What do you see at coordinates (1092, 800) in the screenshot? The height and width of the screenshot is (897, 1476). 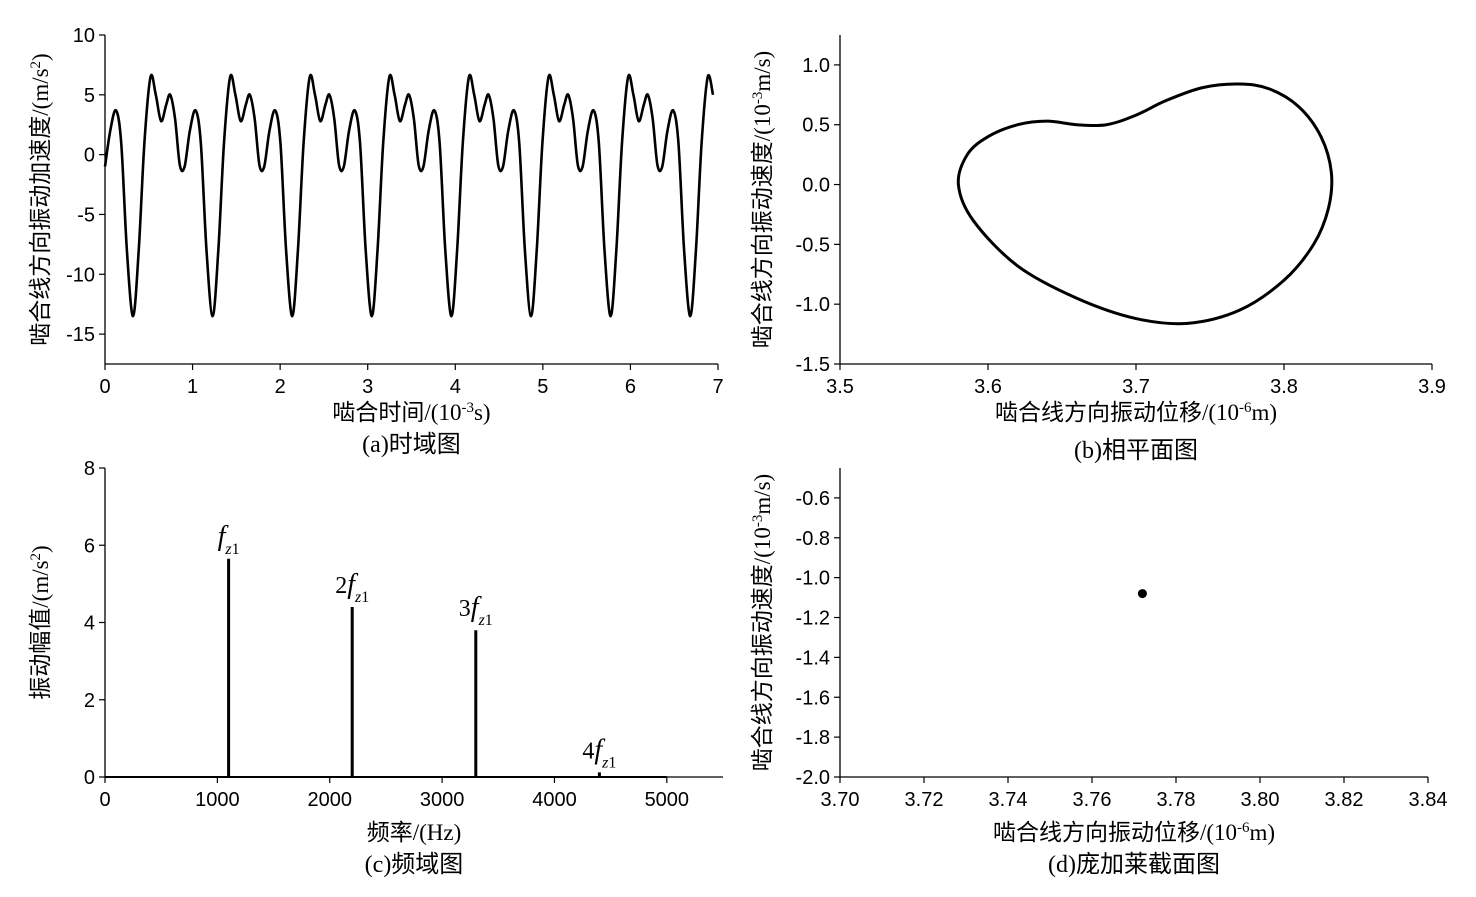 I see `x-tick-label: 3.76` at bounding box center [1092, 800].